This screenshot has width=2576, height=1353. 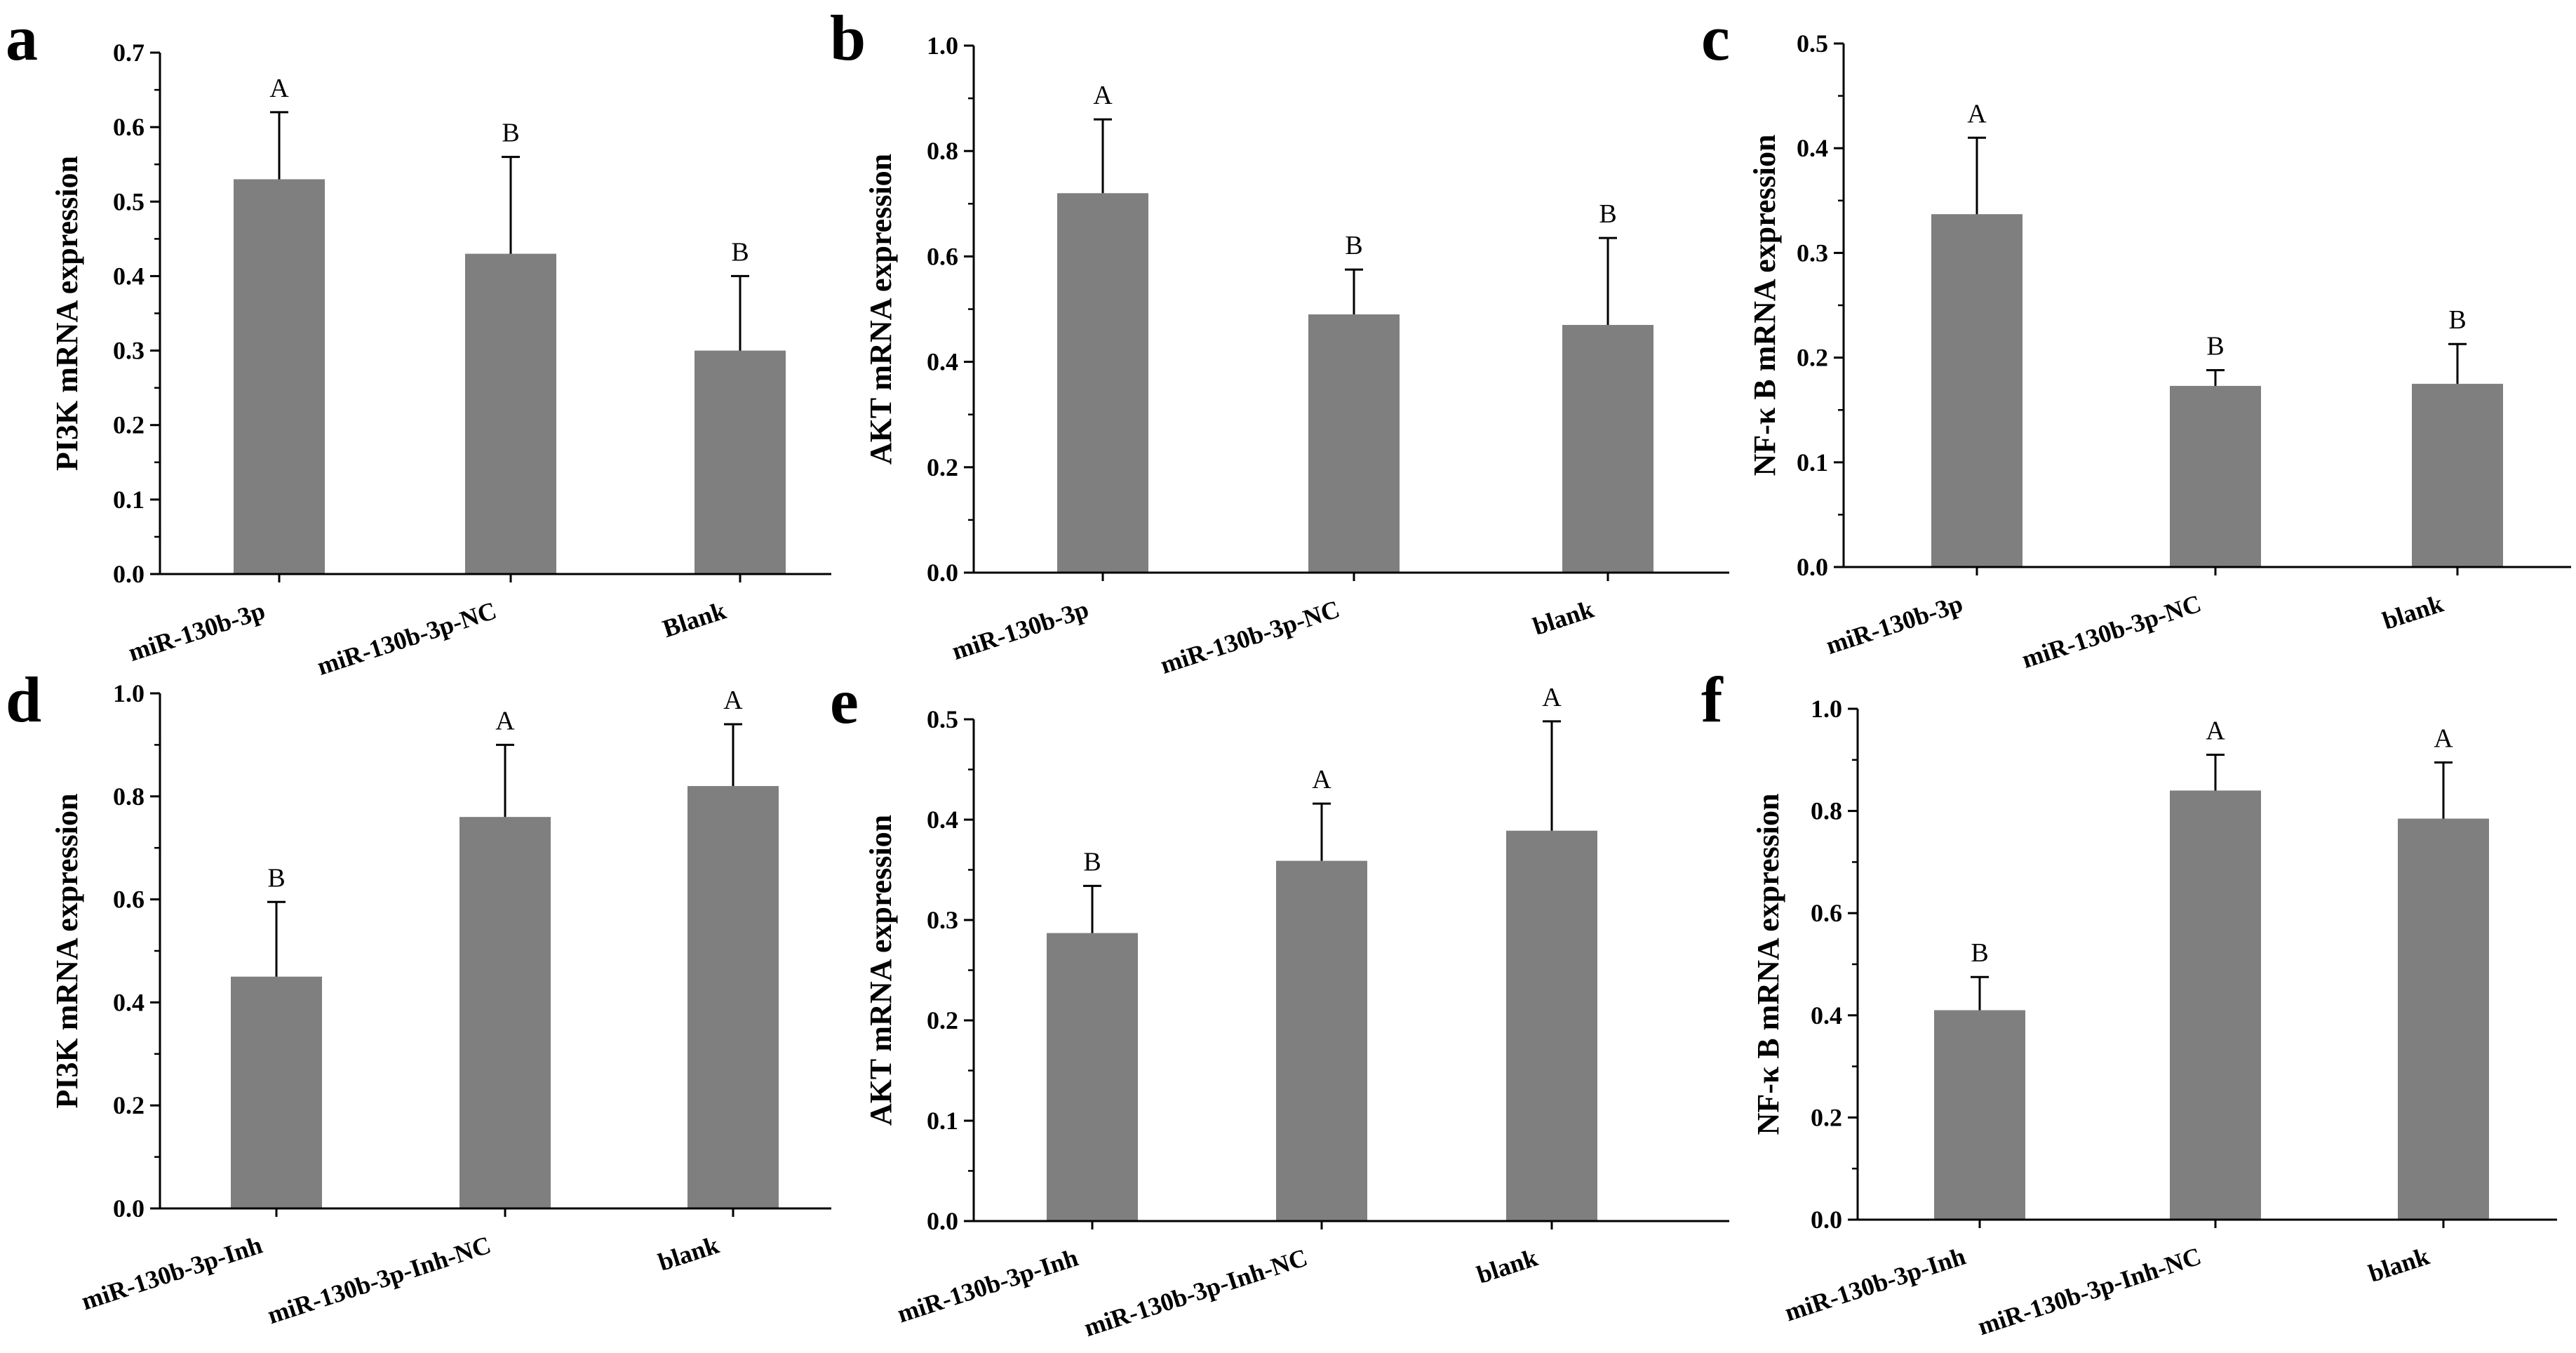 I want to click on bar-Blank, so click(x=741, y=462).